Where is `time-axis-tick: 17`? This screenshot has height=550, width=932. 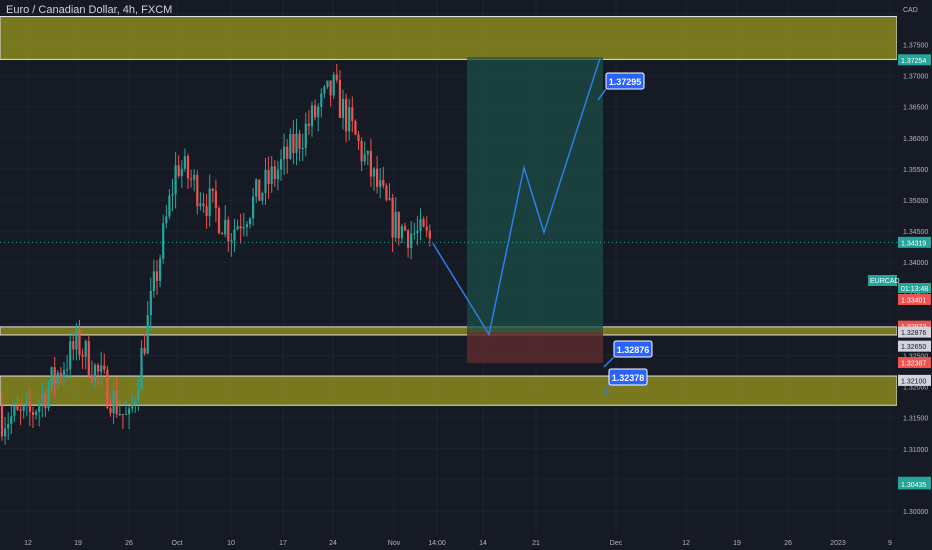
time-axis-tick: 17 is located at coordinates (283, 543).